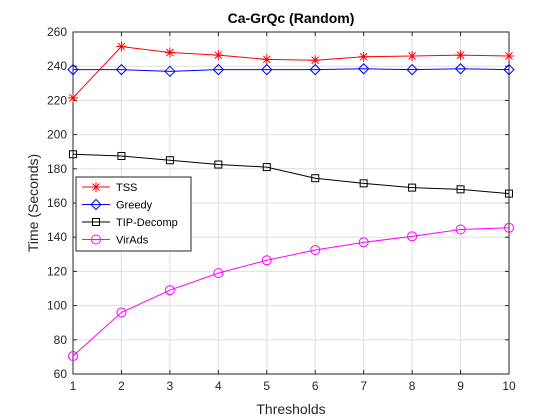 Image resolution: width=560 pixels, height=420 pixels. Describe the element at coordinates (170, 386) in the screenshot. I see `x-tick-label: 3` at that location.